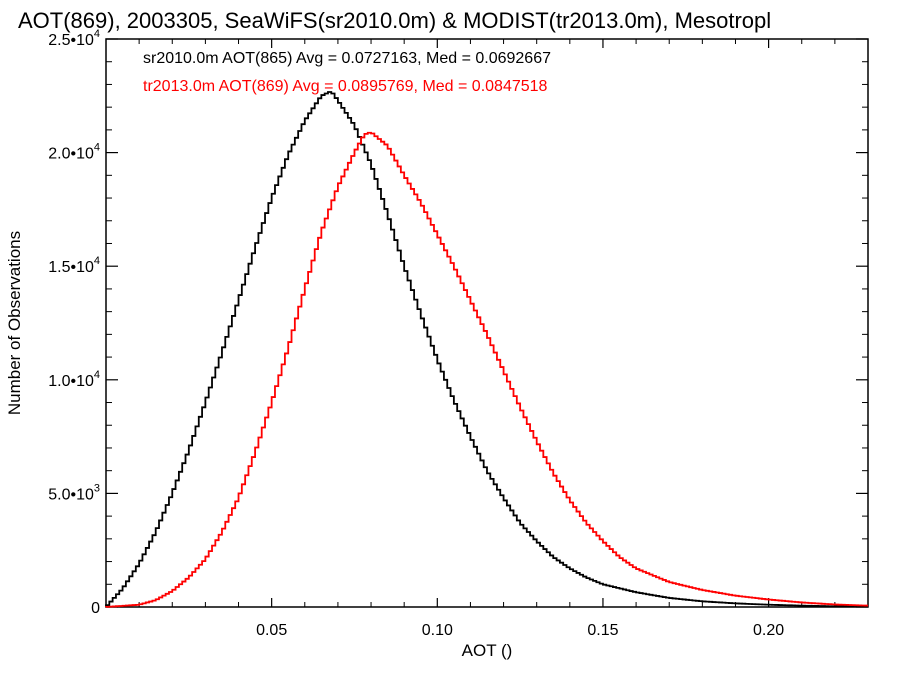  I want to click on x-axis-label: AOT (), so click(487, 650).